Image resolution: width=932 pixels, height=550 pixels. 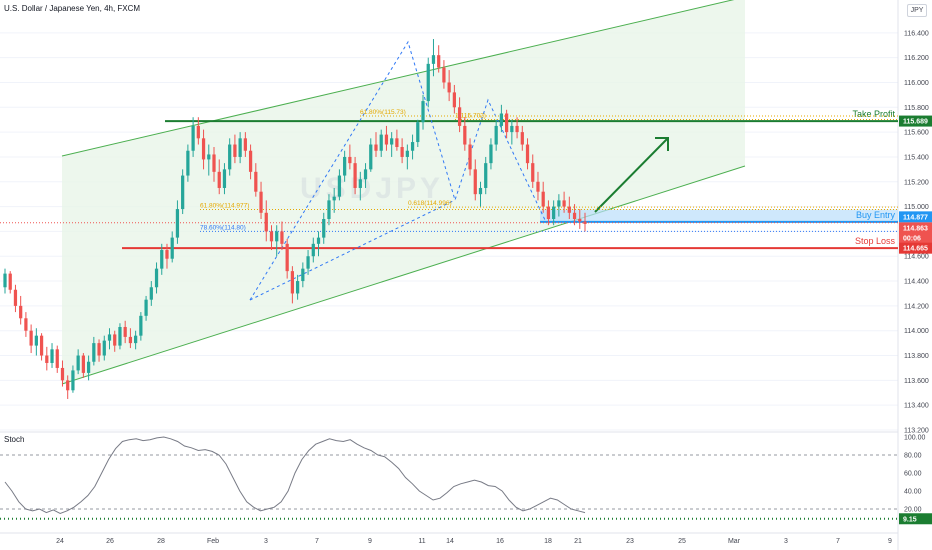 What do you see at coordinates (916, 207) in the screenshot?
I see `price-tick-label: 115.000` at bounding box center [916, 207].